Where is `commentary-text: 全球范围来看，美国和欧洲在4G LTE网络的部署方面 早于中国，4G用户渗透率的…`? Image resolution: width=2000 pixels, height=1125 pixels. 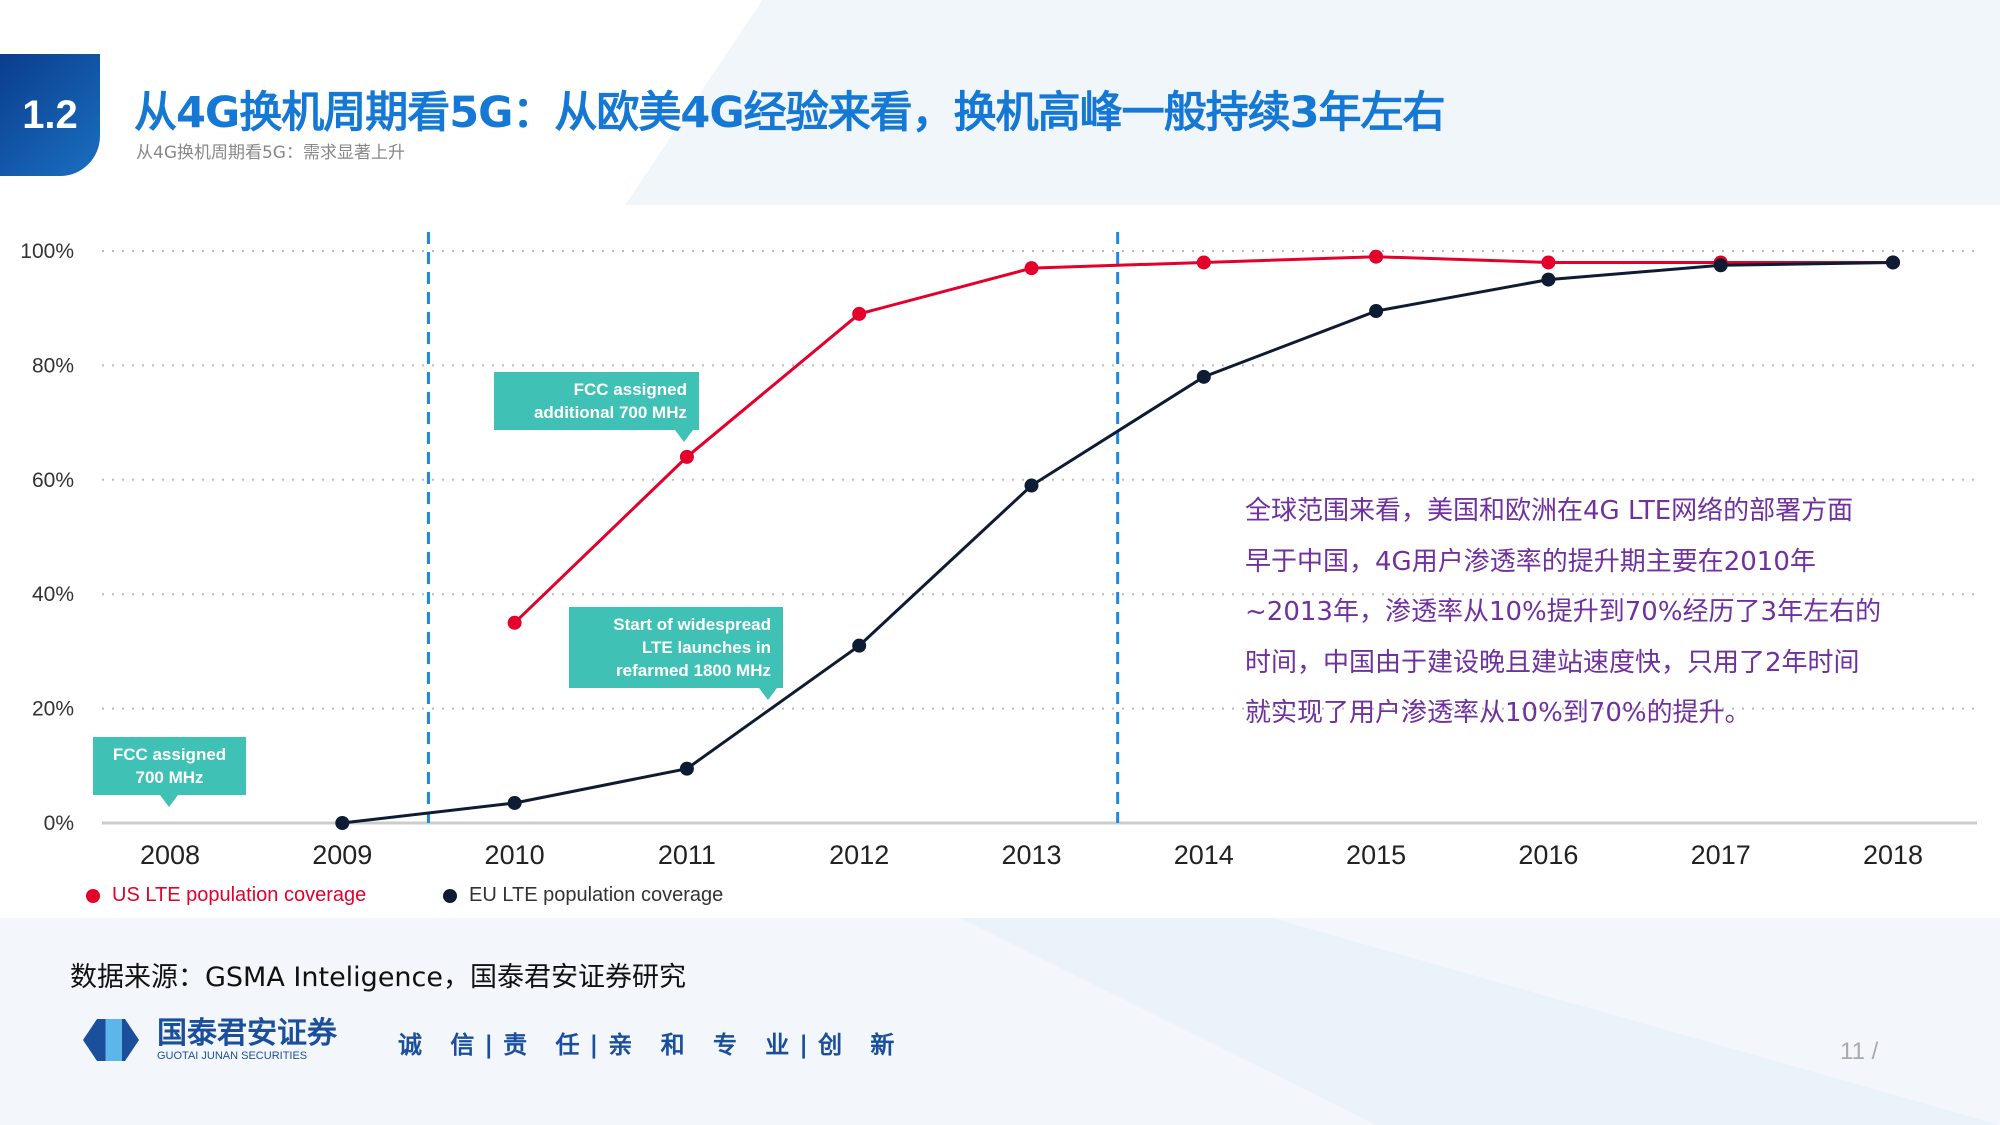
commentary-text: 全球范围来看，美国和欧洲在4G LTE网络的部署方面 早于中国，4G用户渗透率的… is located at coordinates (1590, 612).